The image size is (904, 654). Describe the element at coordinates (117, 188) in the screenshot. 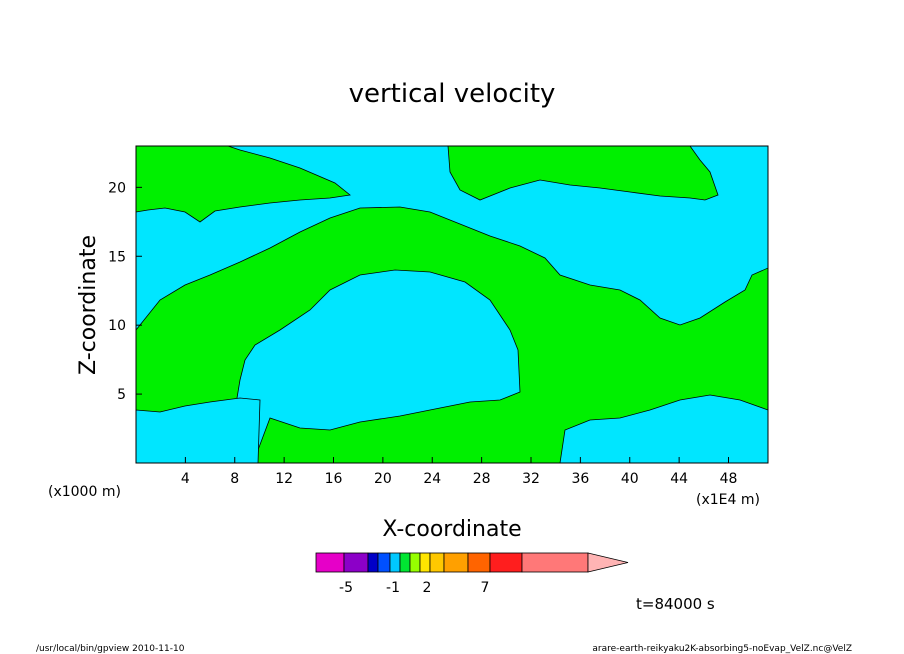

I see `y-tick-label: 20` at that location.